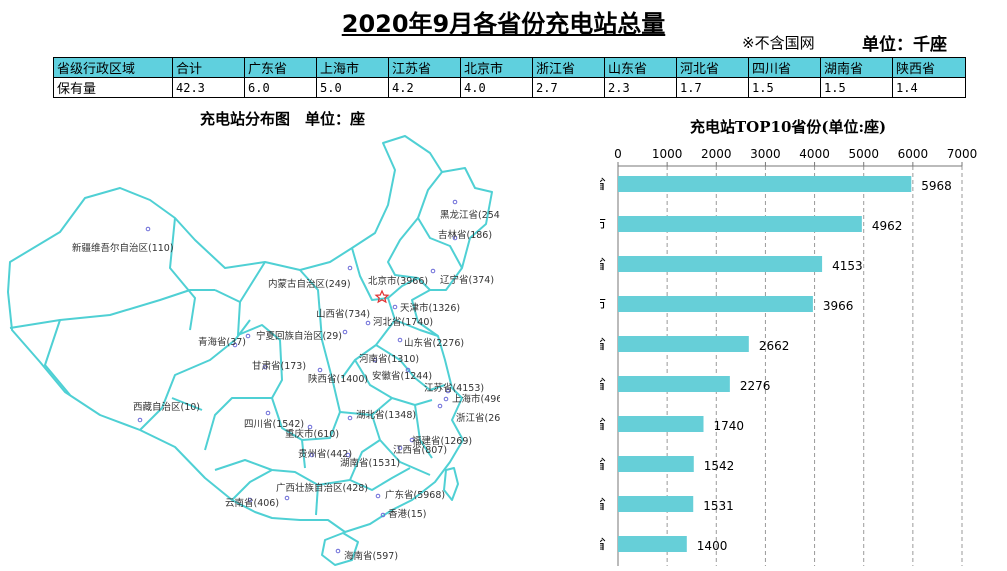 This screenshot has width=1007, height=571. Describe the element at coordinates (424, 67) in the screenshot. I see `summary-header-cell: 江苏省` at that location.